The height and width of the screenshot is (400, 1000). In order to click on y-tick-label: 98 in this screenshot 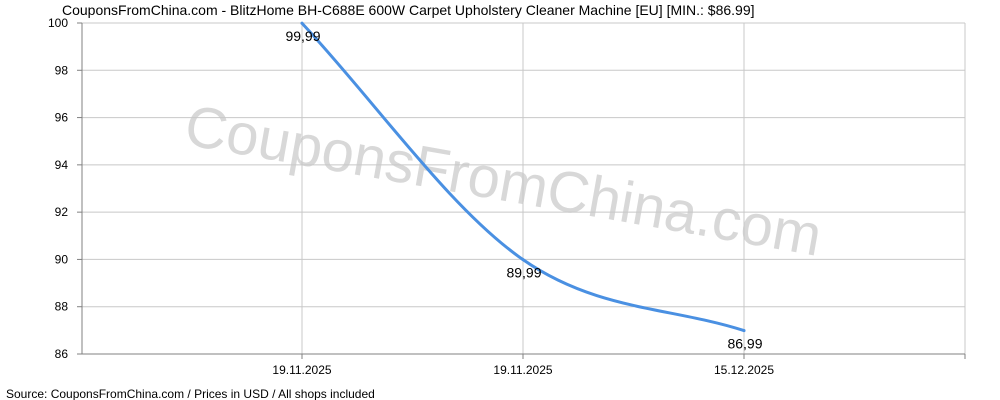, I will do `click(62, 70)`.